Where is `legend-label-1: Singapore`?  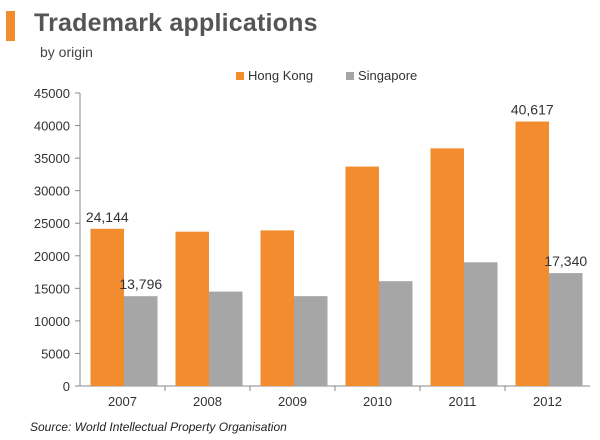 legend-label-1: Singapore is located at coordinates (387, 75).